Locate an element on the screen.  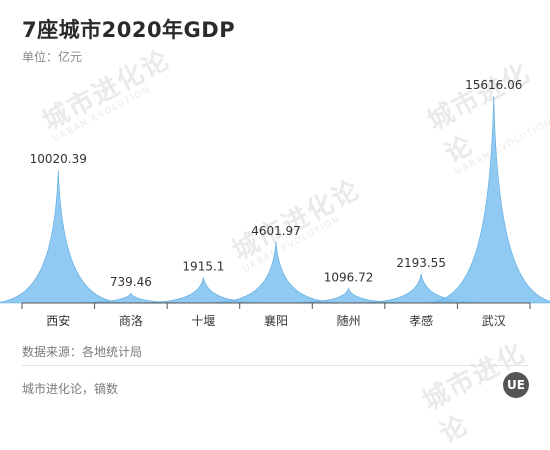
value-label: 15616.06 is located at coordinates (493, 85).